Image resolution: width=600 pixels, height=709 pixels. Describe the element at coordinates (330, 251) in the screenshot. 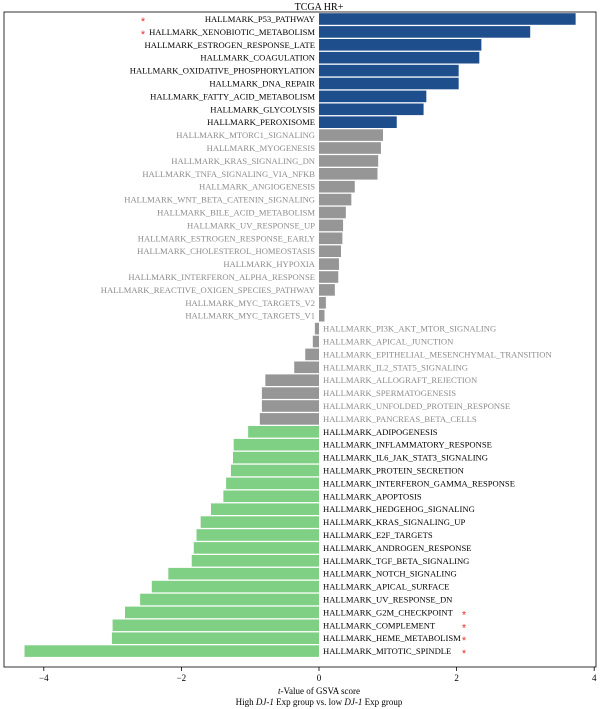

I see `bar-hallmark-cholesterol-homeostasis` at that location.